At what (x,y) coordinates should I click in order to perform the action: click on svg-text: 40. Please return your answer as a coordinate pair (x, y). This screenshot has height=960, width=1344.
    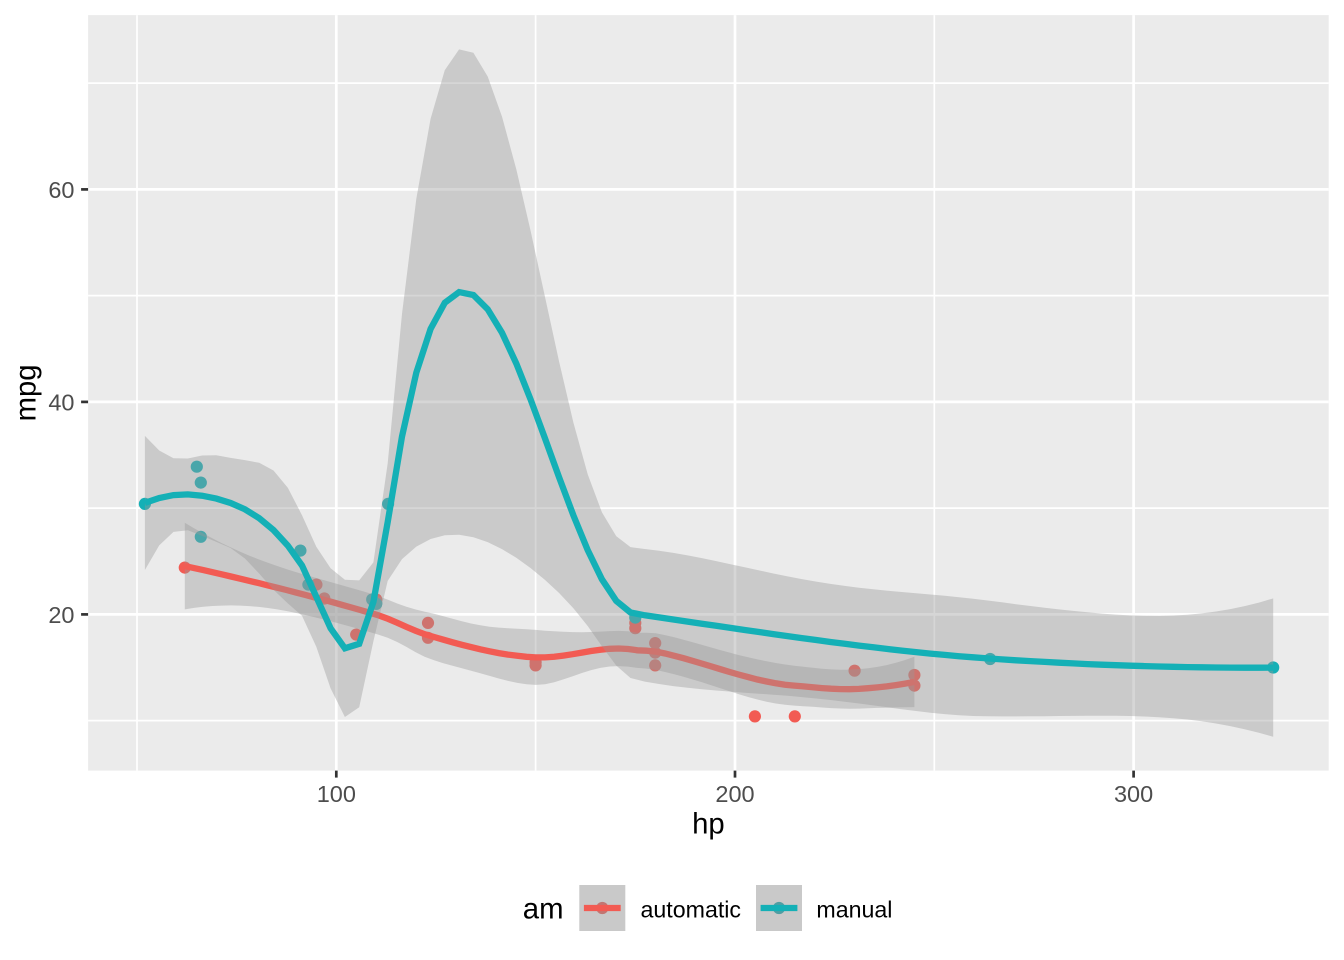
    Looking at the image, I should click on (61, 402).